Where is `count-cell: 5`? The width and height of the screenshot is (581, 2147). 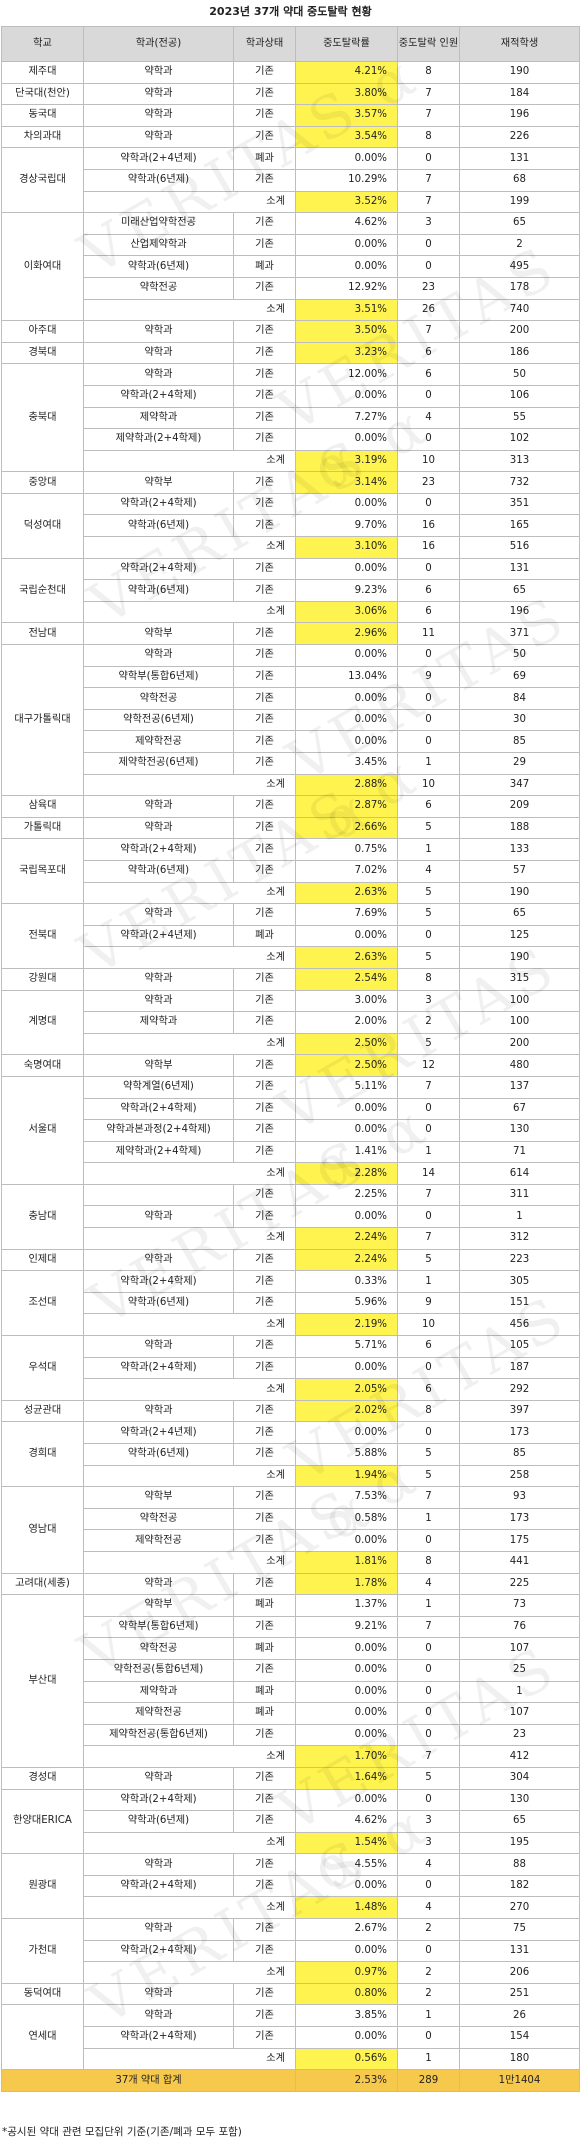 count-cell: 5 is located at coordinates (428, 1260).